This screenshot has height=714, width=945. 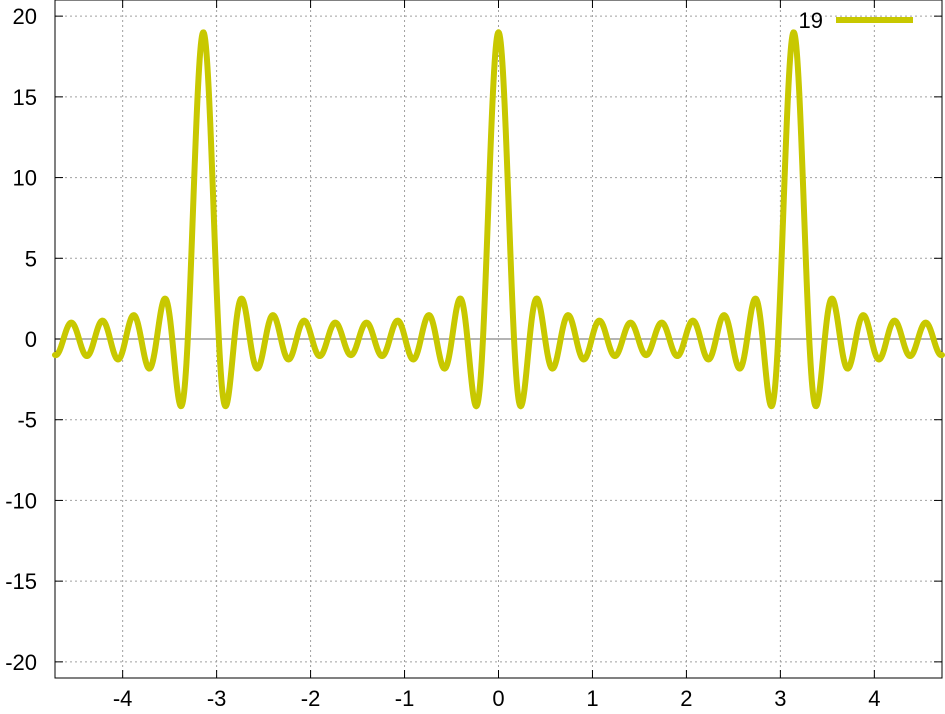 I want to click on y-tick-label: 15, so click(x=25, y=97).